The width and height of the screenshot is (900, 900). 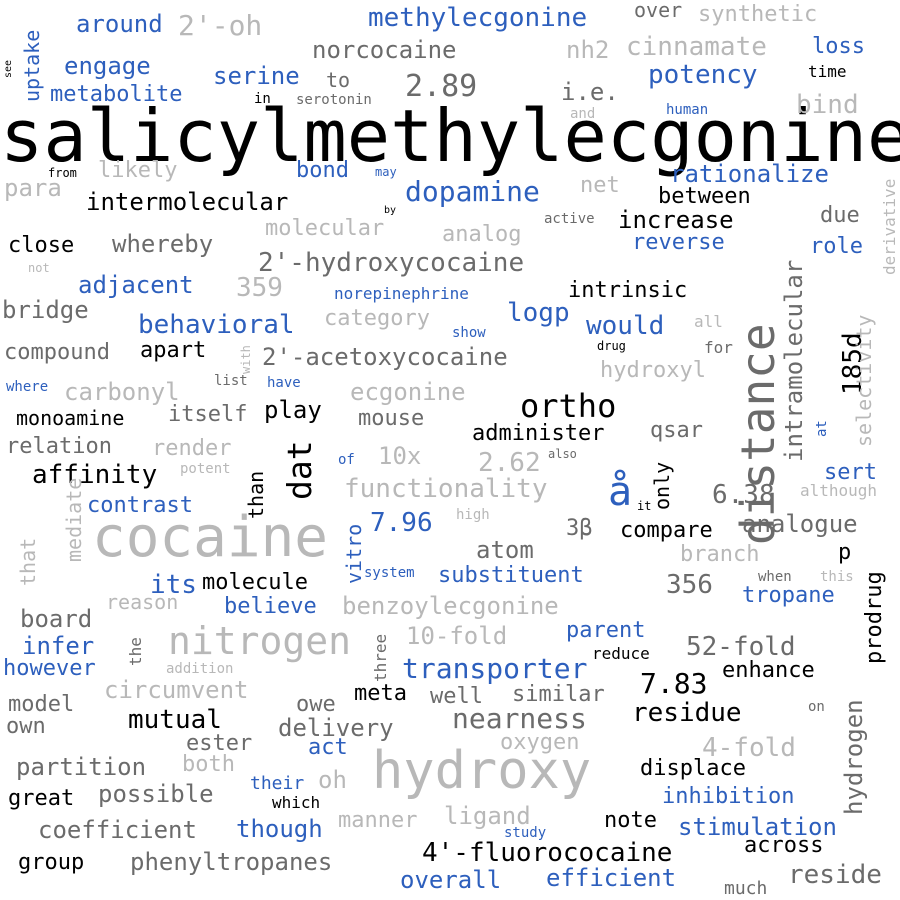 What do you see at coordinates (136, 285) in the screenshot?
I see `word-cloud-word: adjacent` at bounding box center [136, 285].